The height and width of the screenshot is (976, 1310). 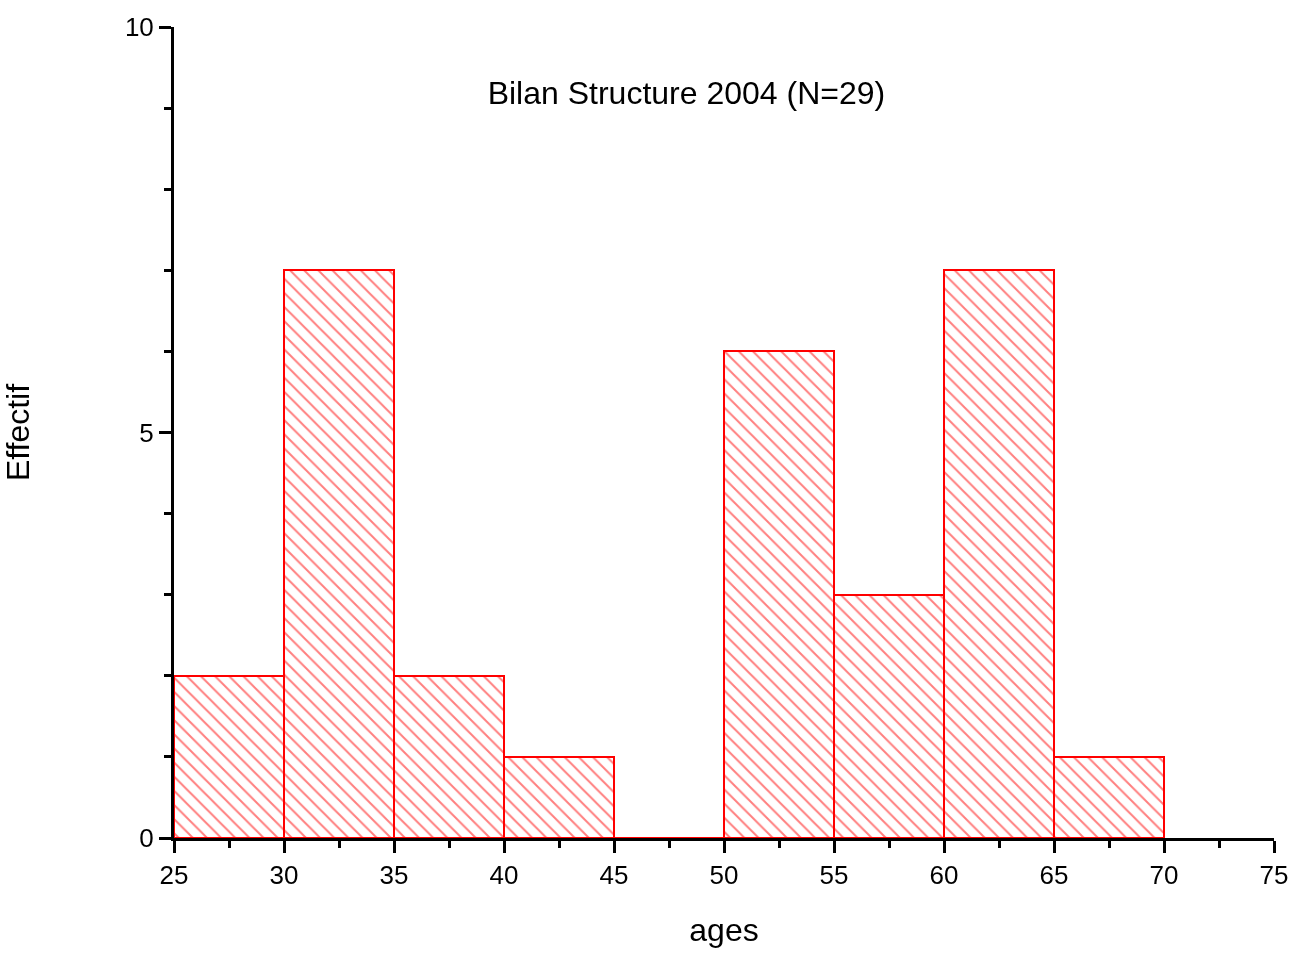 What do you see at coordinates (394, 875) in the screenshot?
I see `x-tick-label: 35` at bounding box center [394, 875].